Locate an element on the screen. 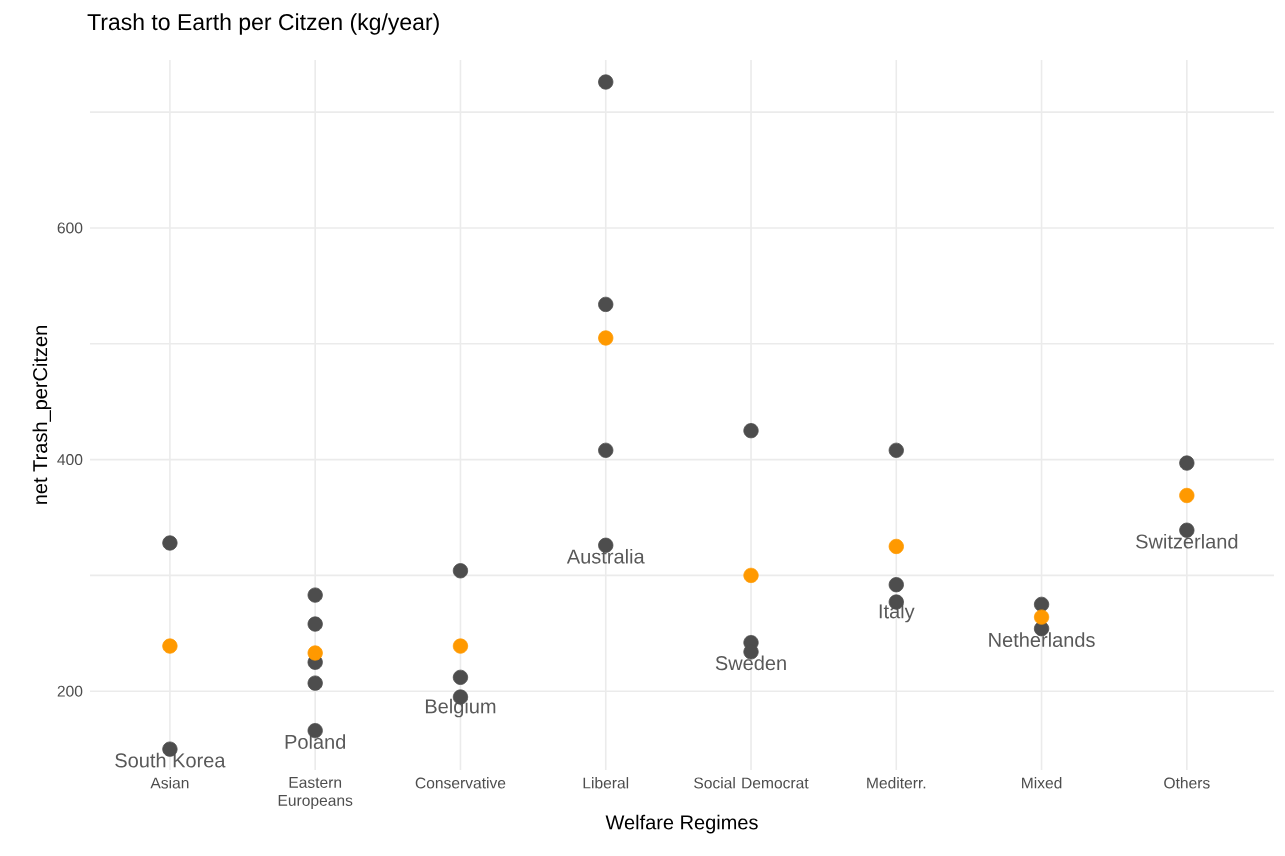 The width and height of the screenshot is (1285, 856). x-axis-title: Welfare Regimes is located at coordinates (681, 824).